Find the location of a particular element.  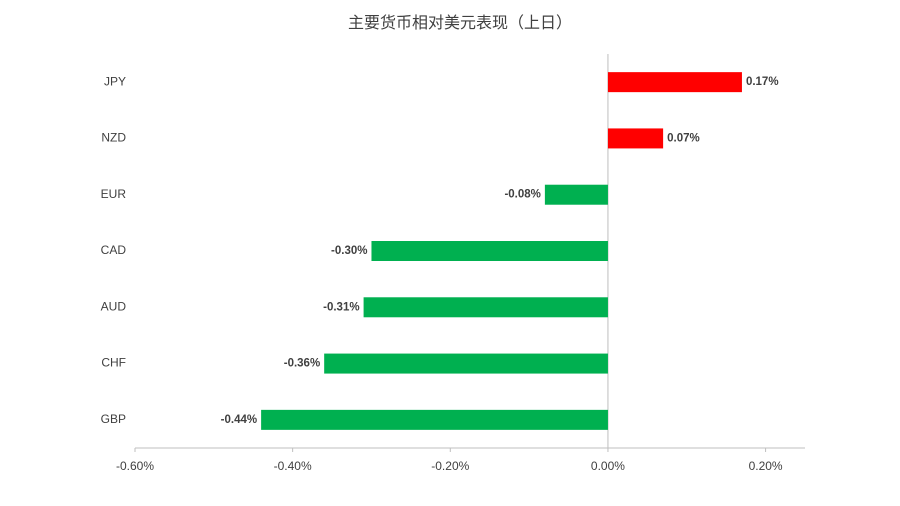

value-label: 0.07% is located at coordinates (683, 138).